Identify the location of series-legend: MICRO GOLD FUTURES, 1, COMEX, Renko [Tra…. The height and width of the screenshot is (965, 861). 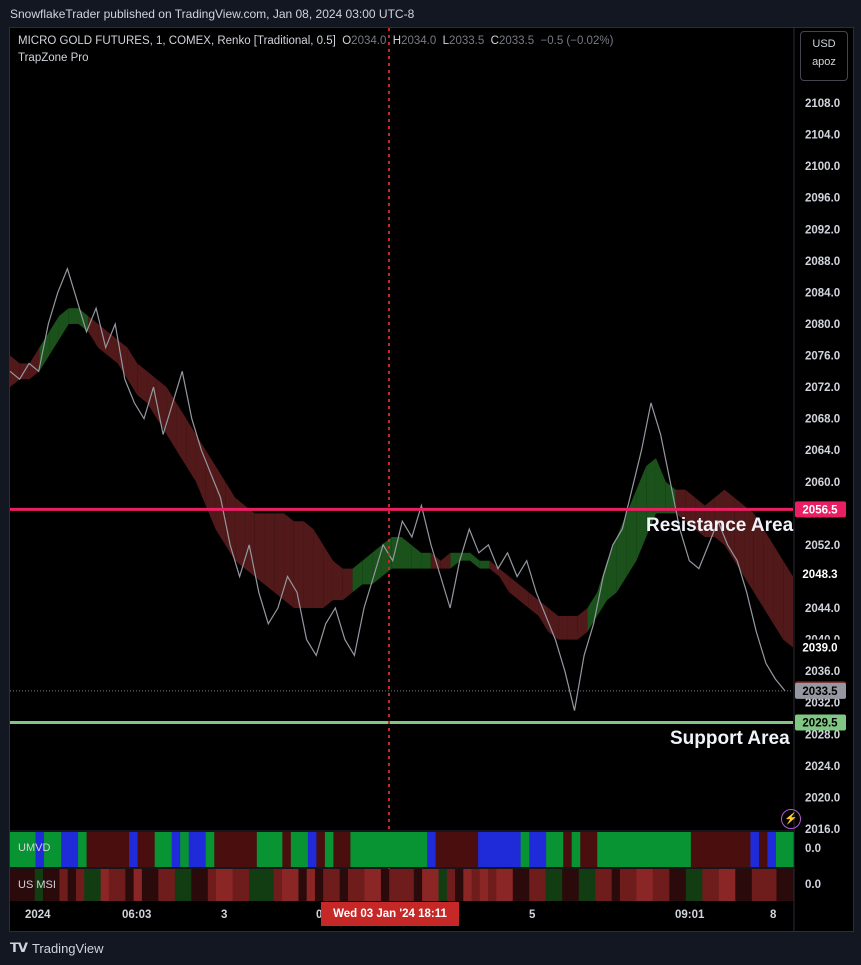
(315, 41).